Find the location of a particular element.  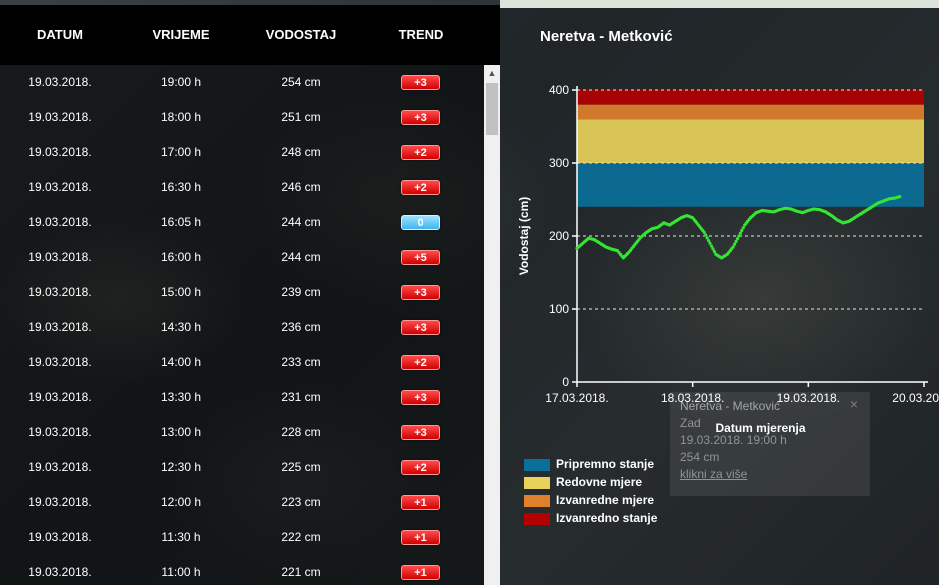

legend-label: Izvanredno stanje is located at coordinates (607, 518).